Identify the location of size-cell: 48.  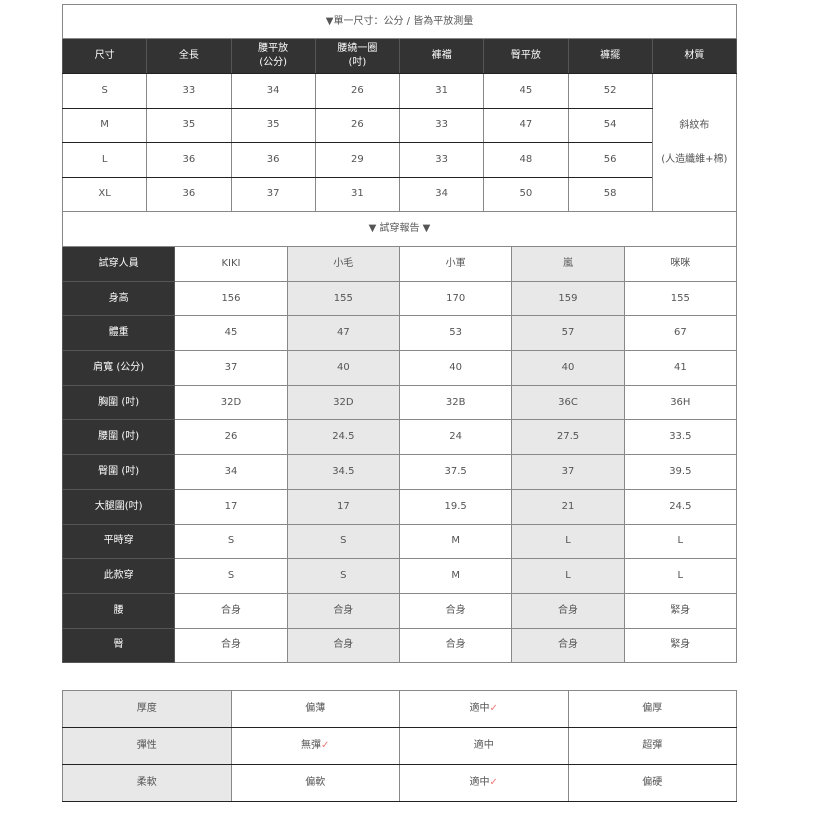
(526, 160).